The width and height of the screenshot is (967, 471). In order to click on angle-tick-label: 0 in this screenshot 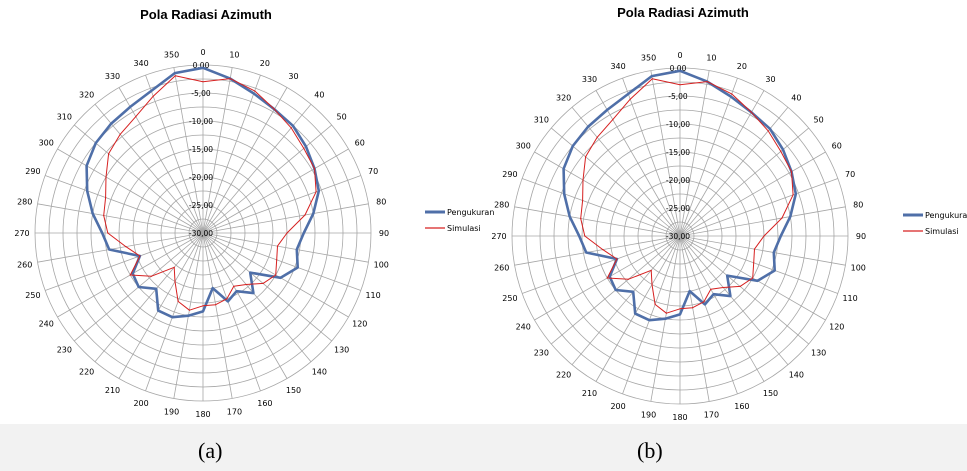, I will do `click(679, 55)`.